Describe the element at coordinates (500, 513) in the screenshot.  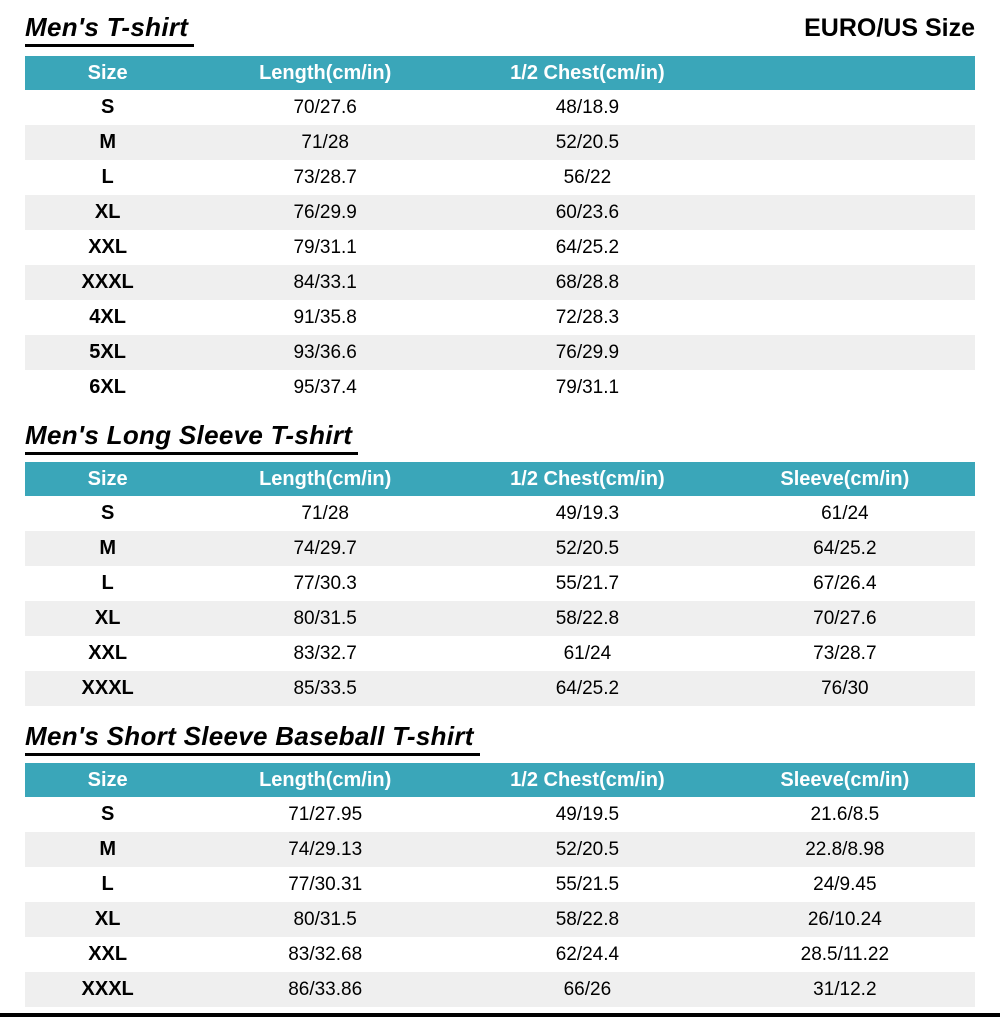
I see `table-row: S 71/28 49/19.3 61/24` at that location.